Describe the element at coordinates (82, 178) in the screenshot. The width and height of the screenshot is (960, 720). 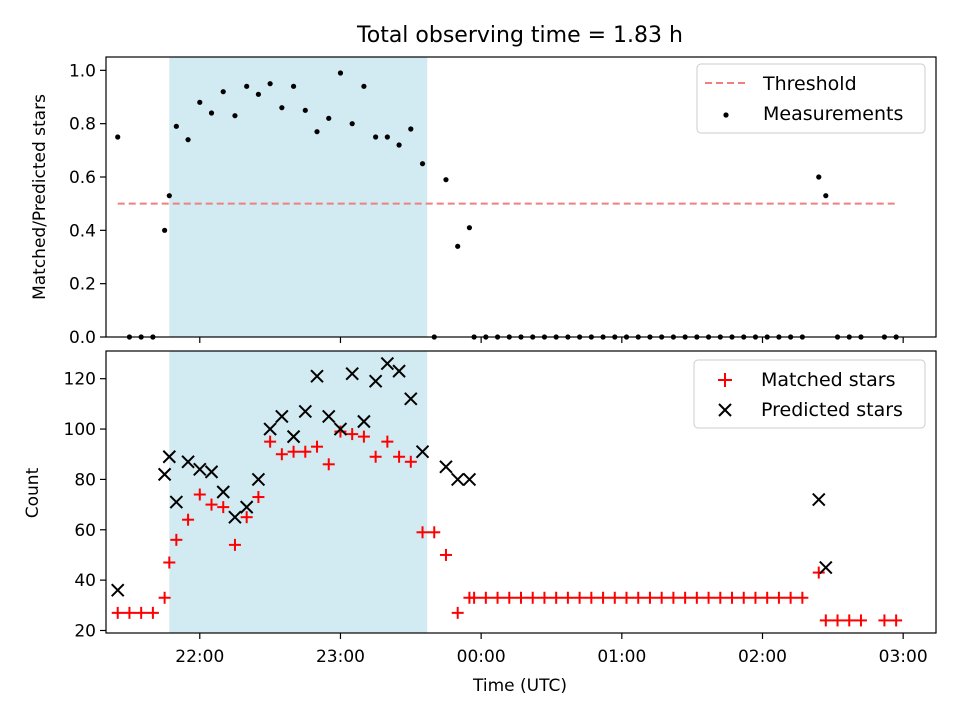
I see `top-y-tick-label: 0.6` at that location.